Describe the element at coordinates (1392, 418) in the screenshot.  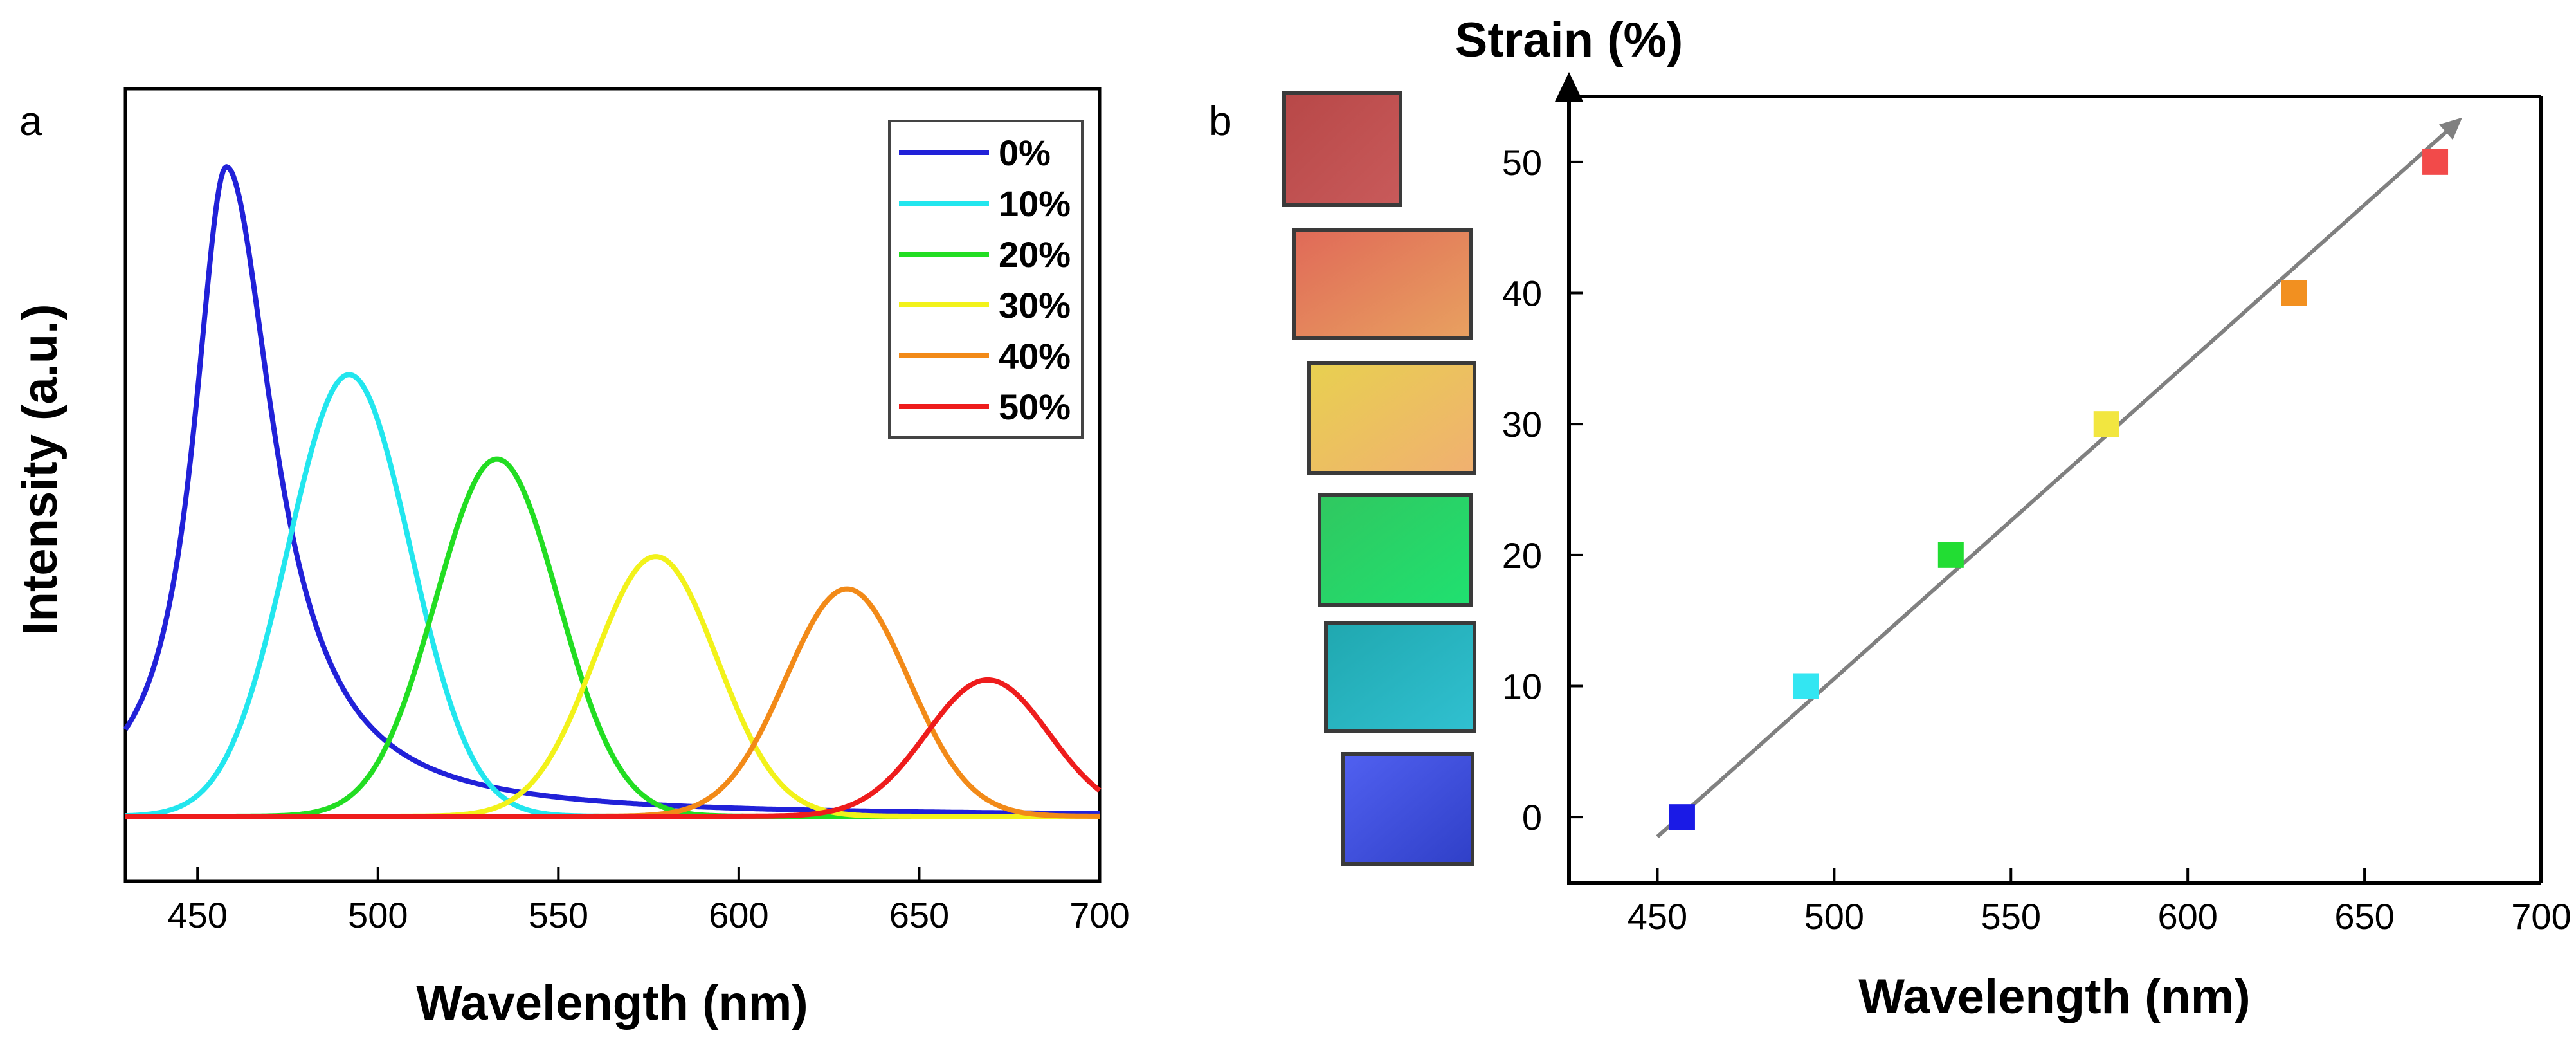
I see `sample-photo-30pct` at that location.